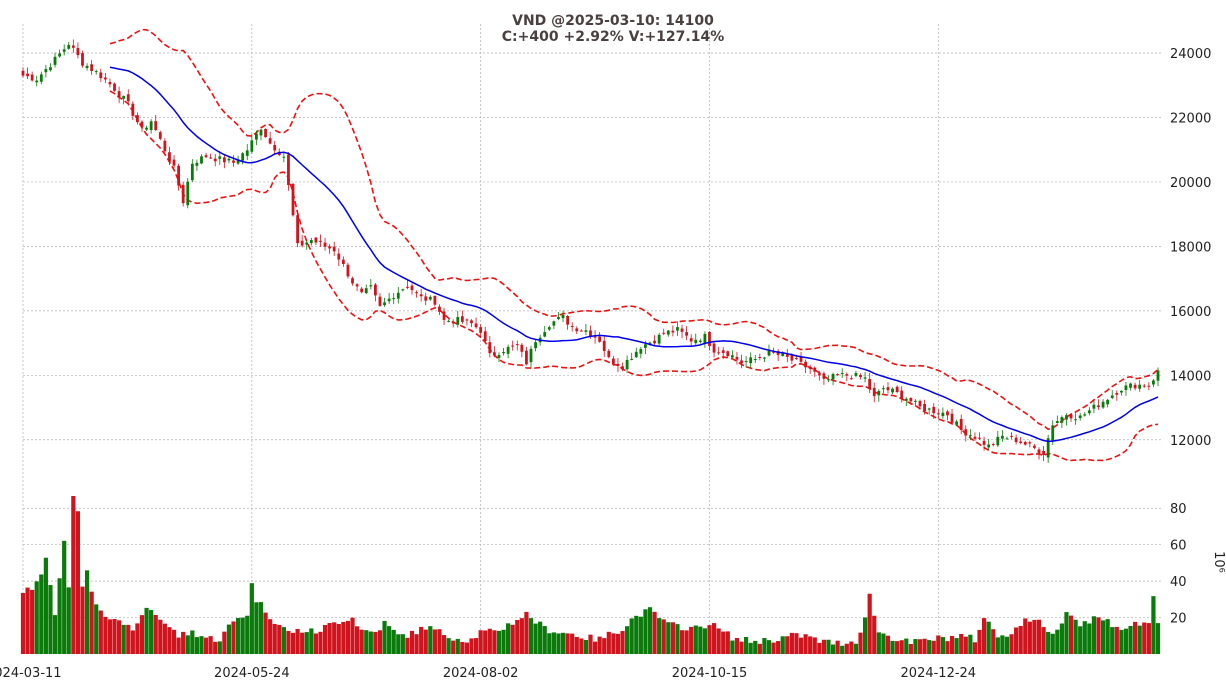 This screenshot has width=1226, height=690. I want to click on volume-tick-label: 20, so click(1178, 619).